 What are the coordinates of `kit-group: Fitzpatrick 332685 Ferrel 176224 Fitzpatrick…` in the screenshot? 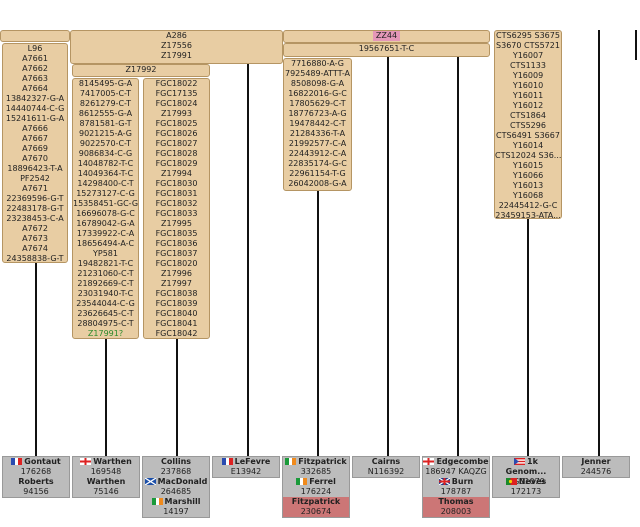 It's located at (316, 487).